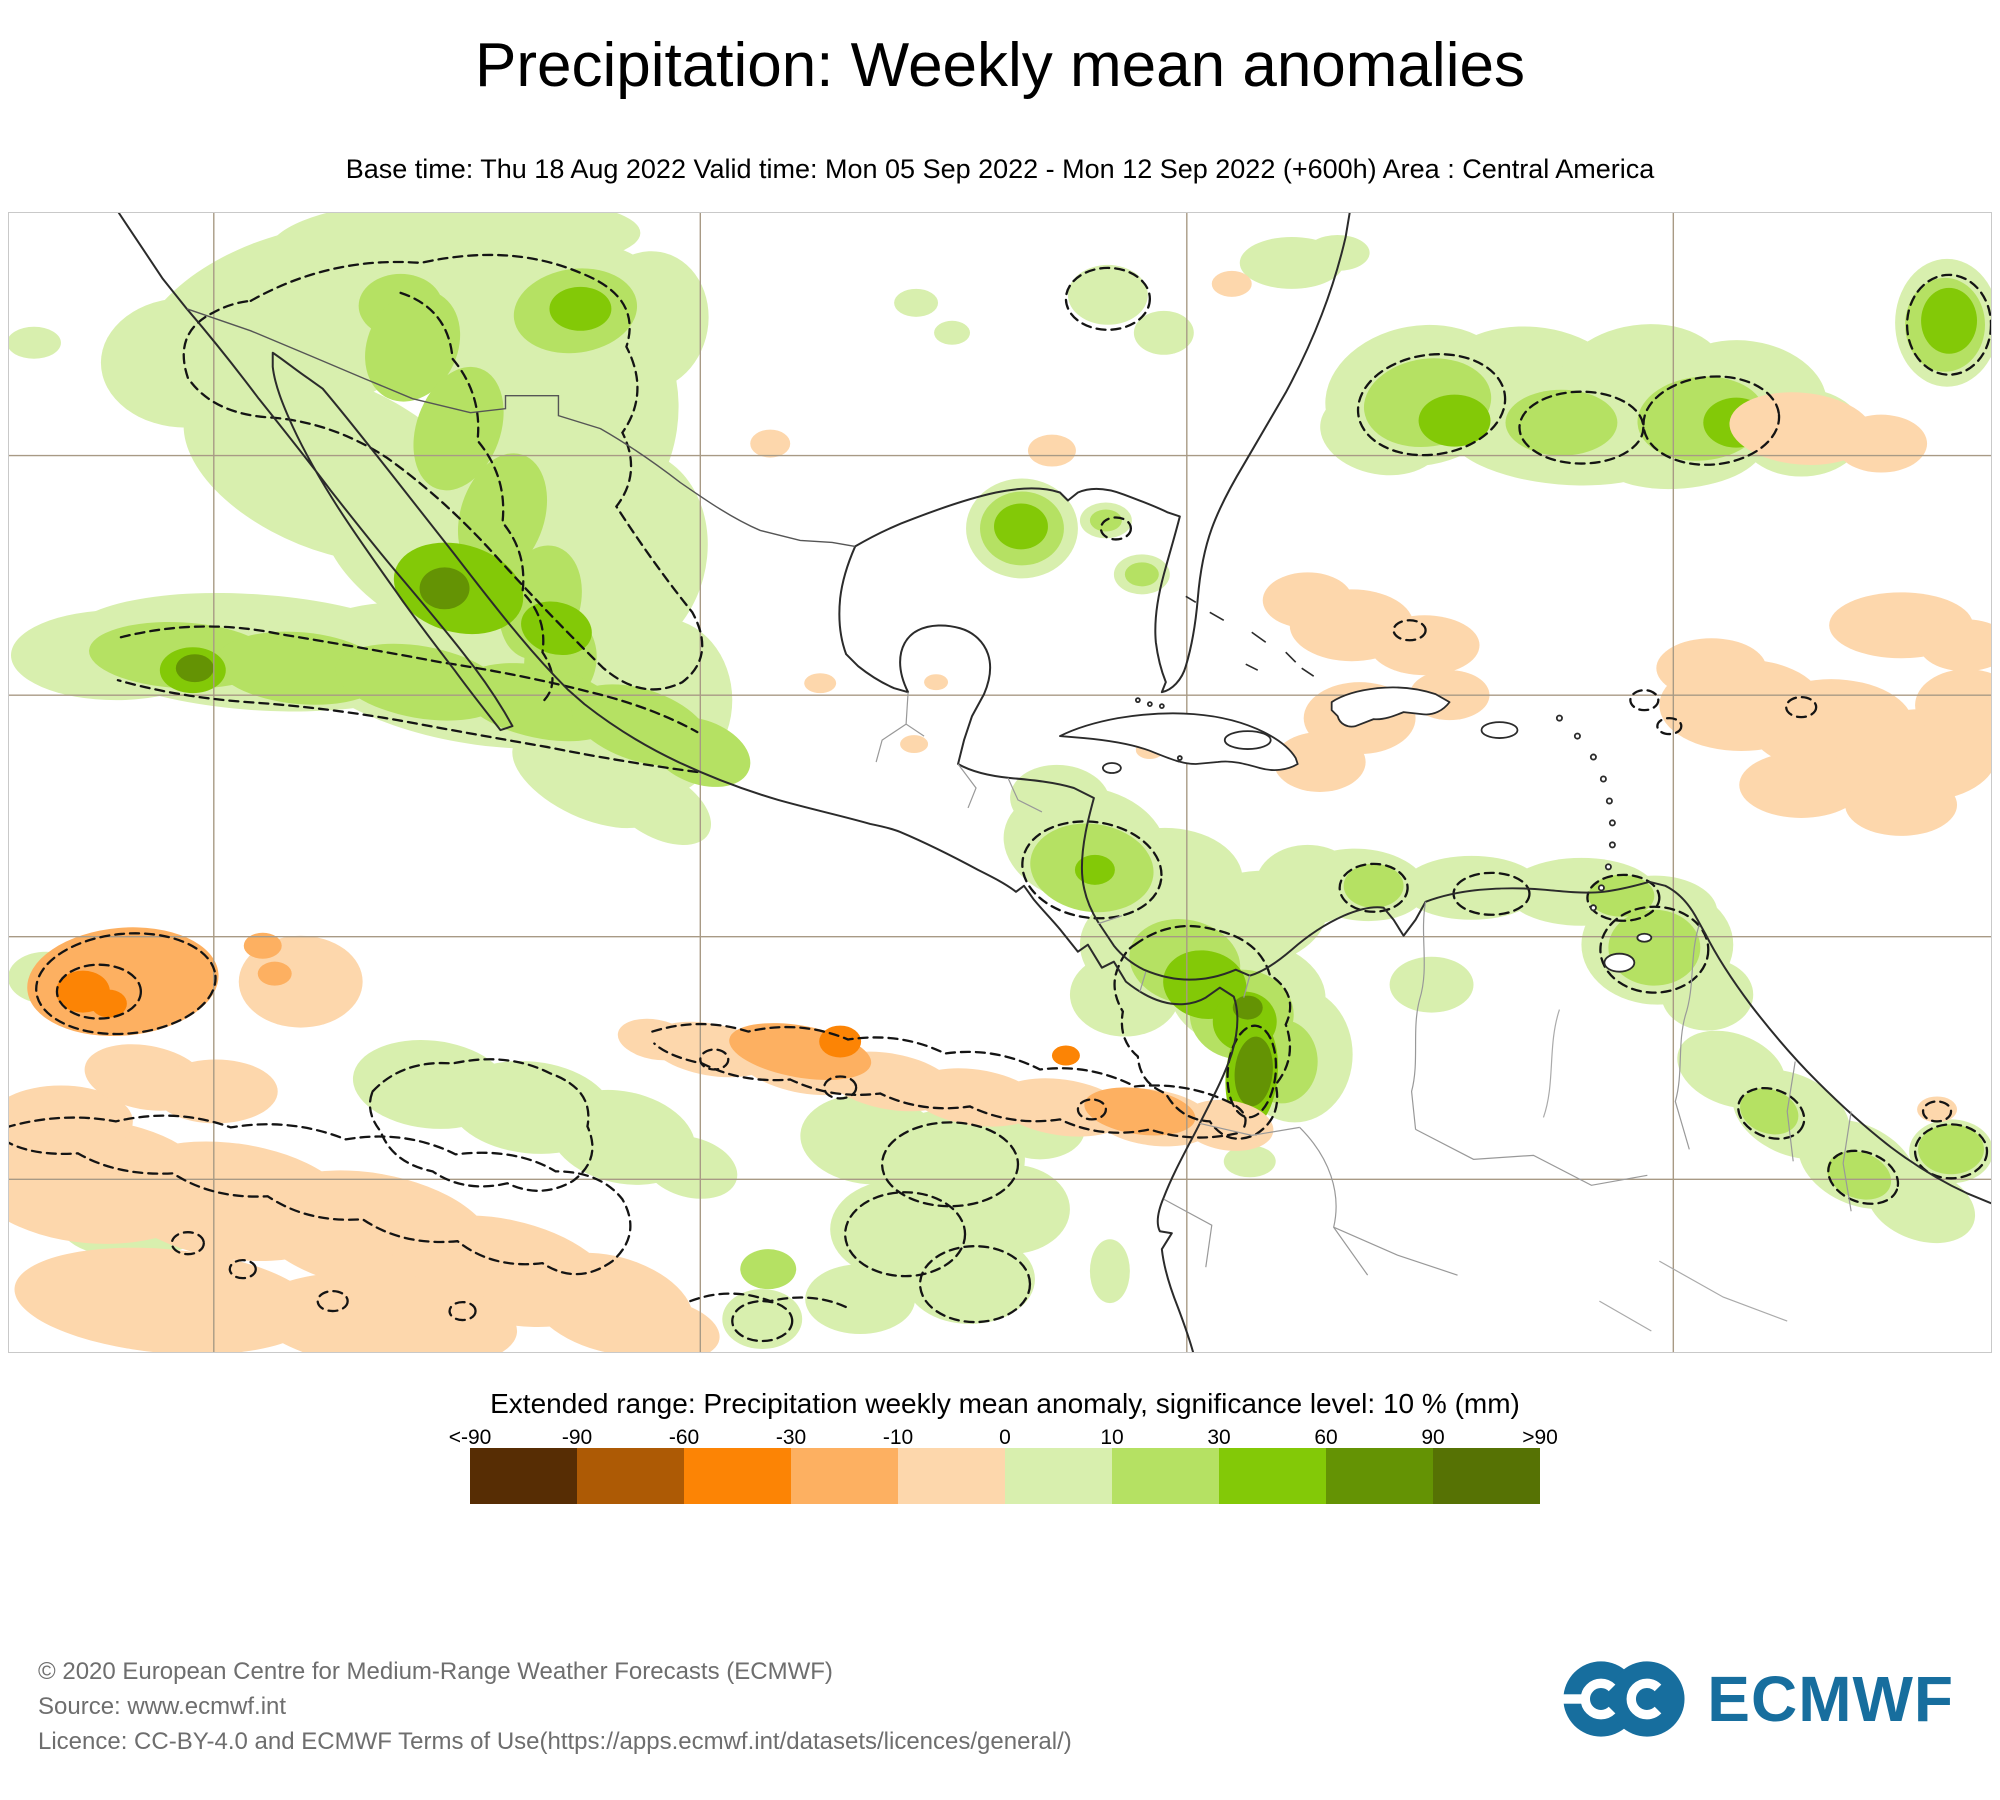 The width and height of the screenshot is (2000, 1800). Describe the element at coordinates (1247, 740) in the screenshot. I see `jamaica` at that location.